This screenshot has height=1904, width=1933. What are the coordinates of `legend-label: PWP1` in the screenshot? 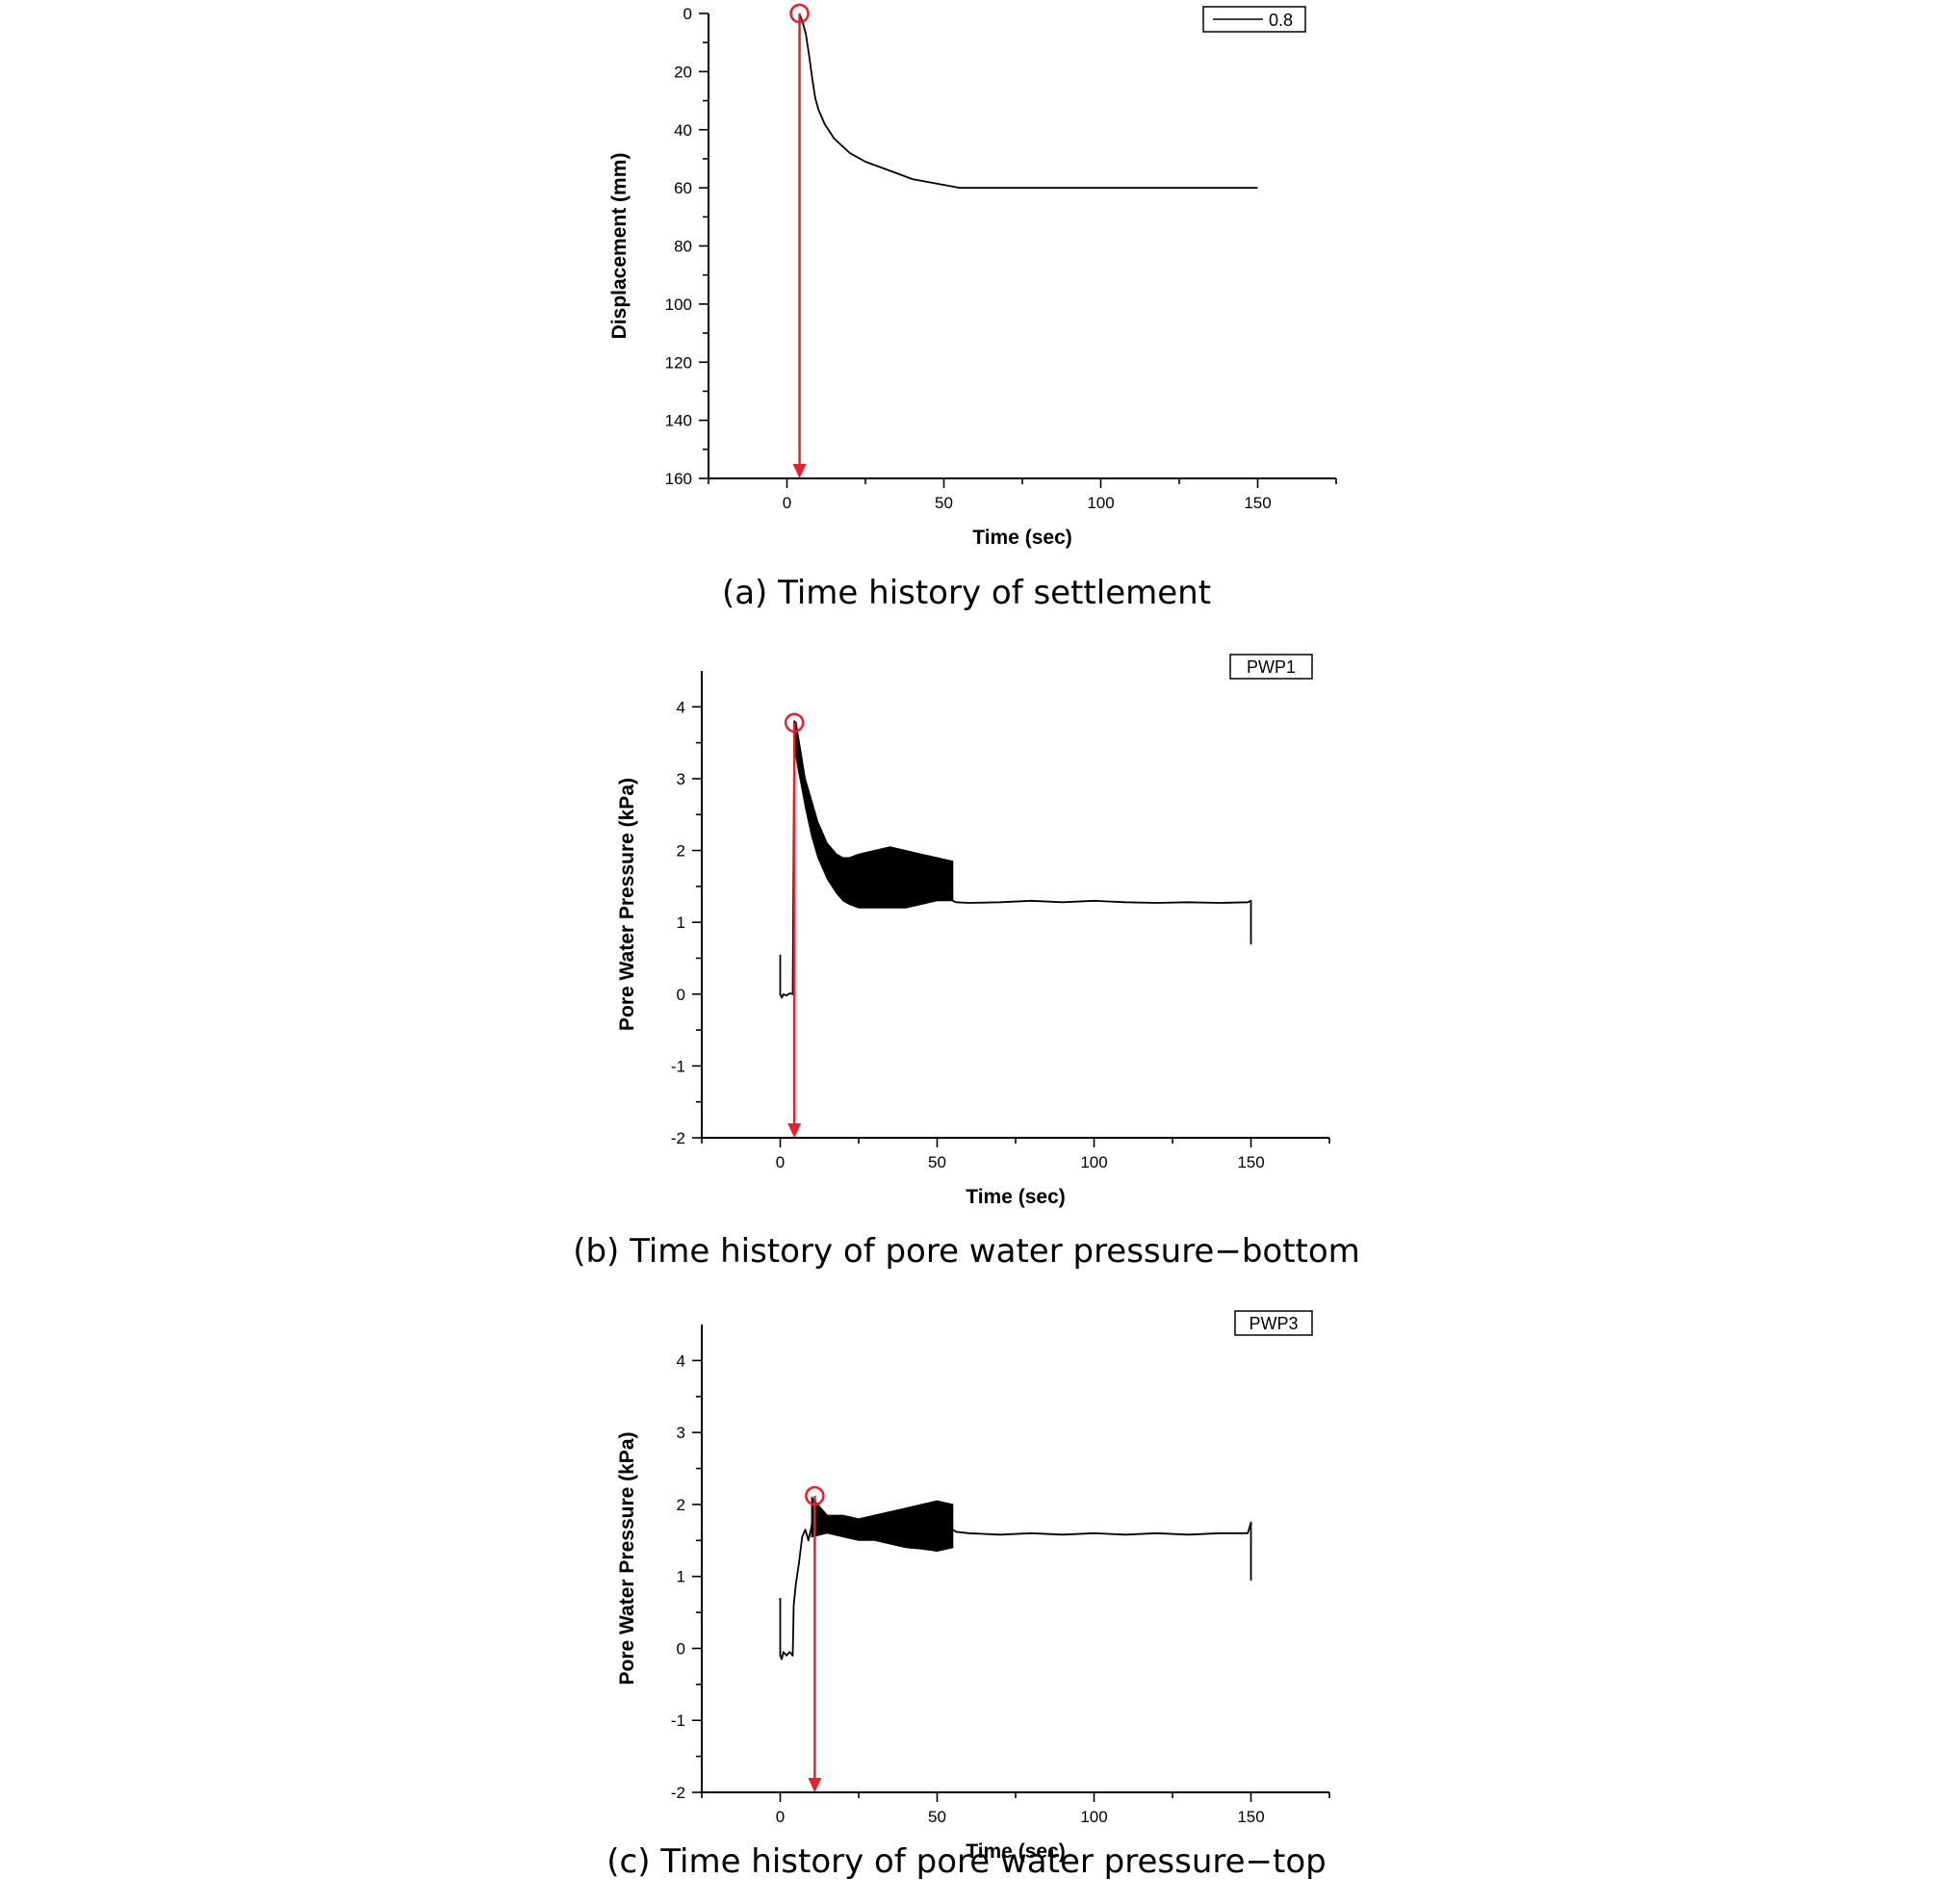 It's located at (1272, 667).